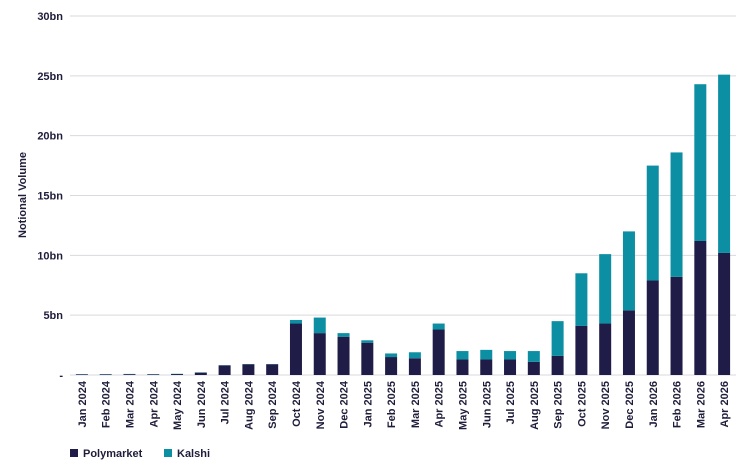  I want to click on bar-kalshi-oct-2025, so click(581, 299).